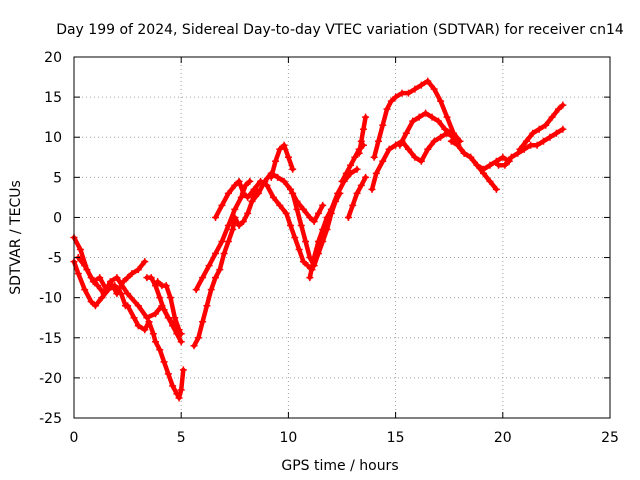 This screenshot has width=640, height=480. What do you see at coordinates (181, 438) in the screenshot?
I see `x-tick-label: 5` at bounding box center [181, 438].